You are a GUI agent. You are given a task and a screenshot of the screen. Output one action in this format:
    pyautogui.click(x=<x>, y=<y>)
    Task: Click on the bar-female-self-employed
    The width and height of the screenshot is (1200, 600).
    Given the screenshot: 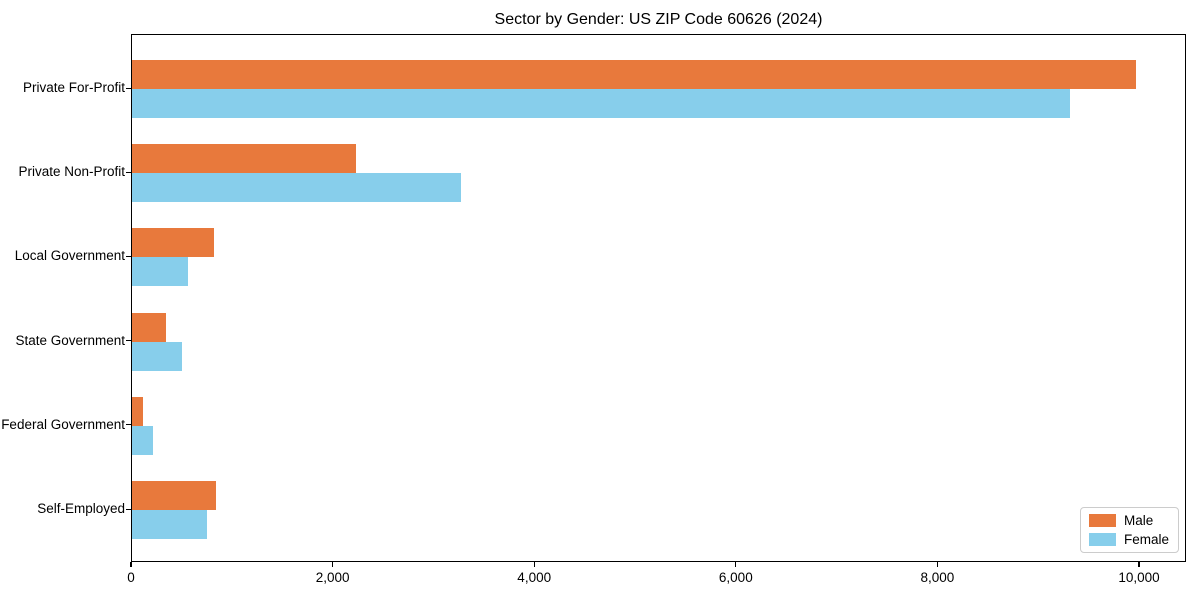 What is the action you would take?
    pyautogui.click(x=170, y=524)
    